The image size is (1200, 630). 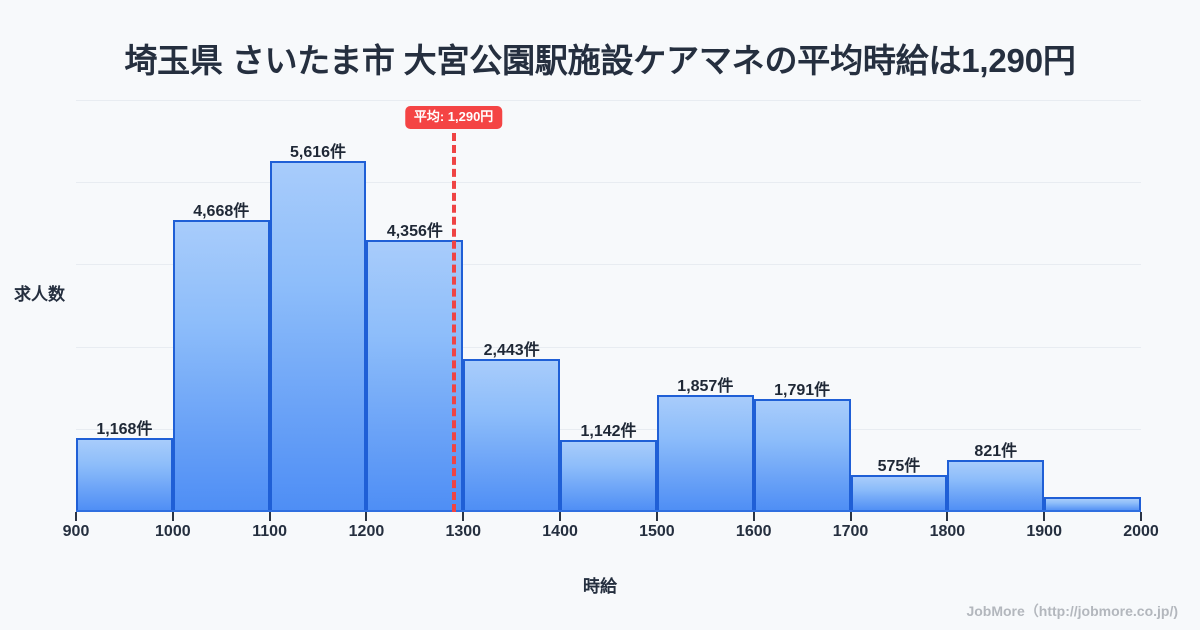 What do you see at coordinates (463, 531) in the screenshot?
I see `x-axis-tick-label: 1300` at bounding box center [463, 531].